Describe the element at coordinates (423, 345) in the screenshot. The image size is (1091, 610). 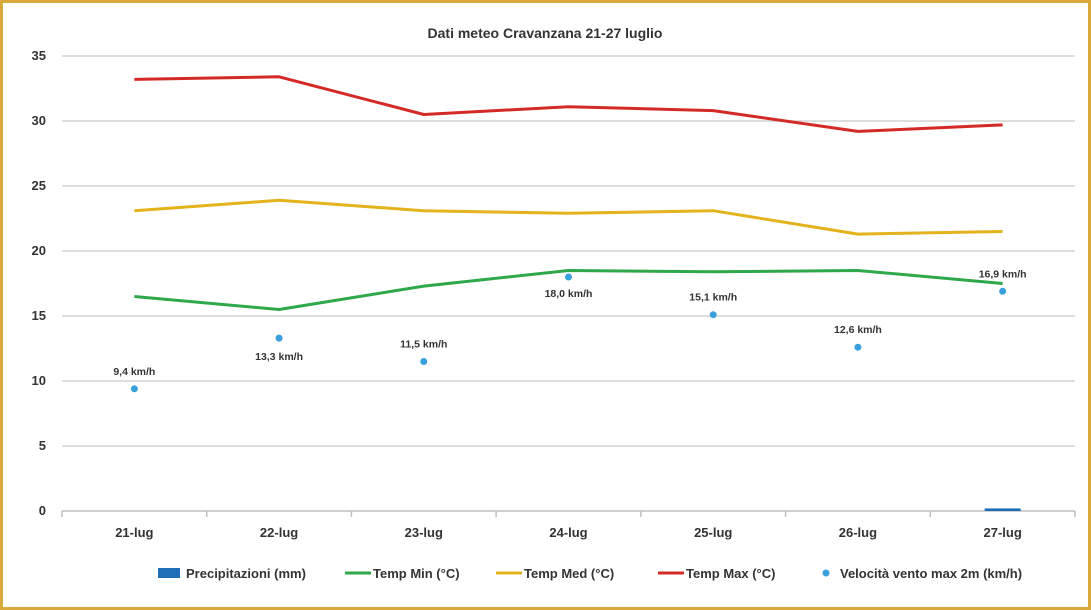
I see `wind-data-label: 11,5 km/h` at that location.